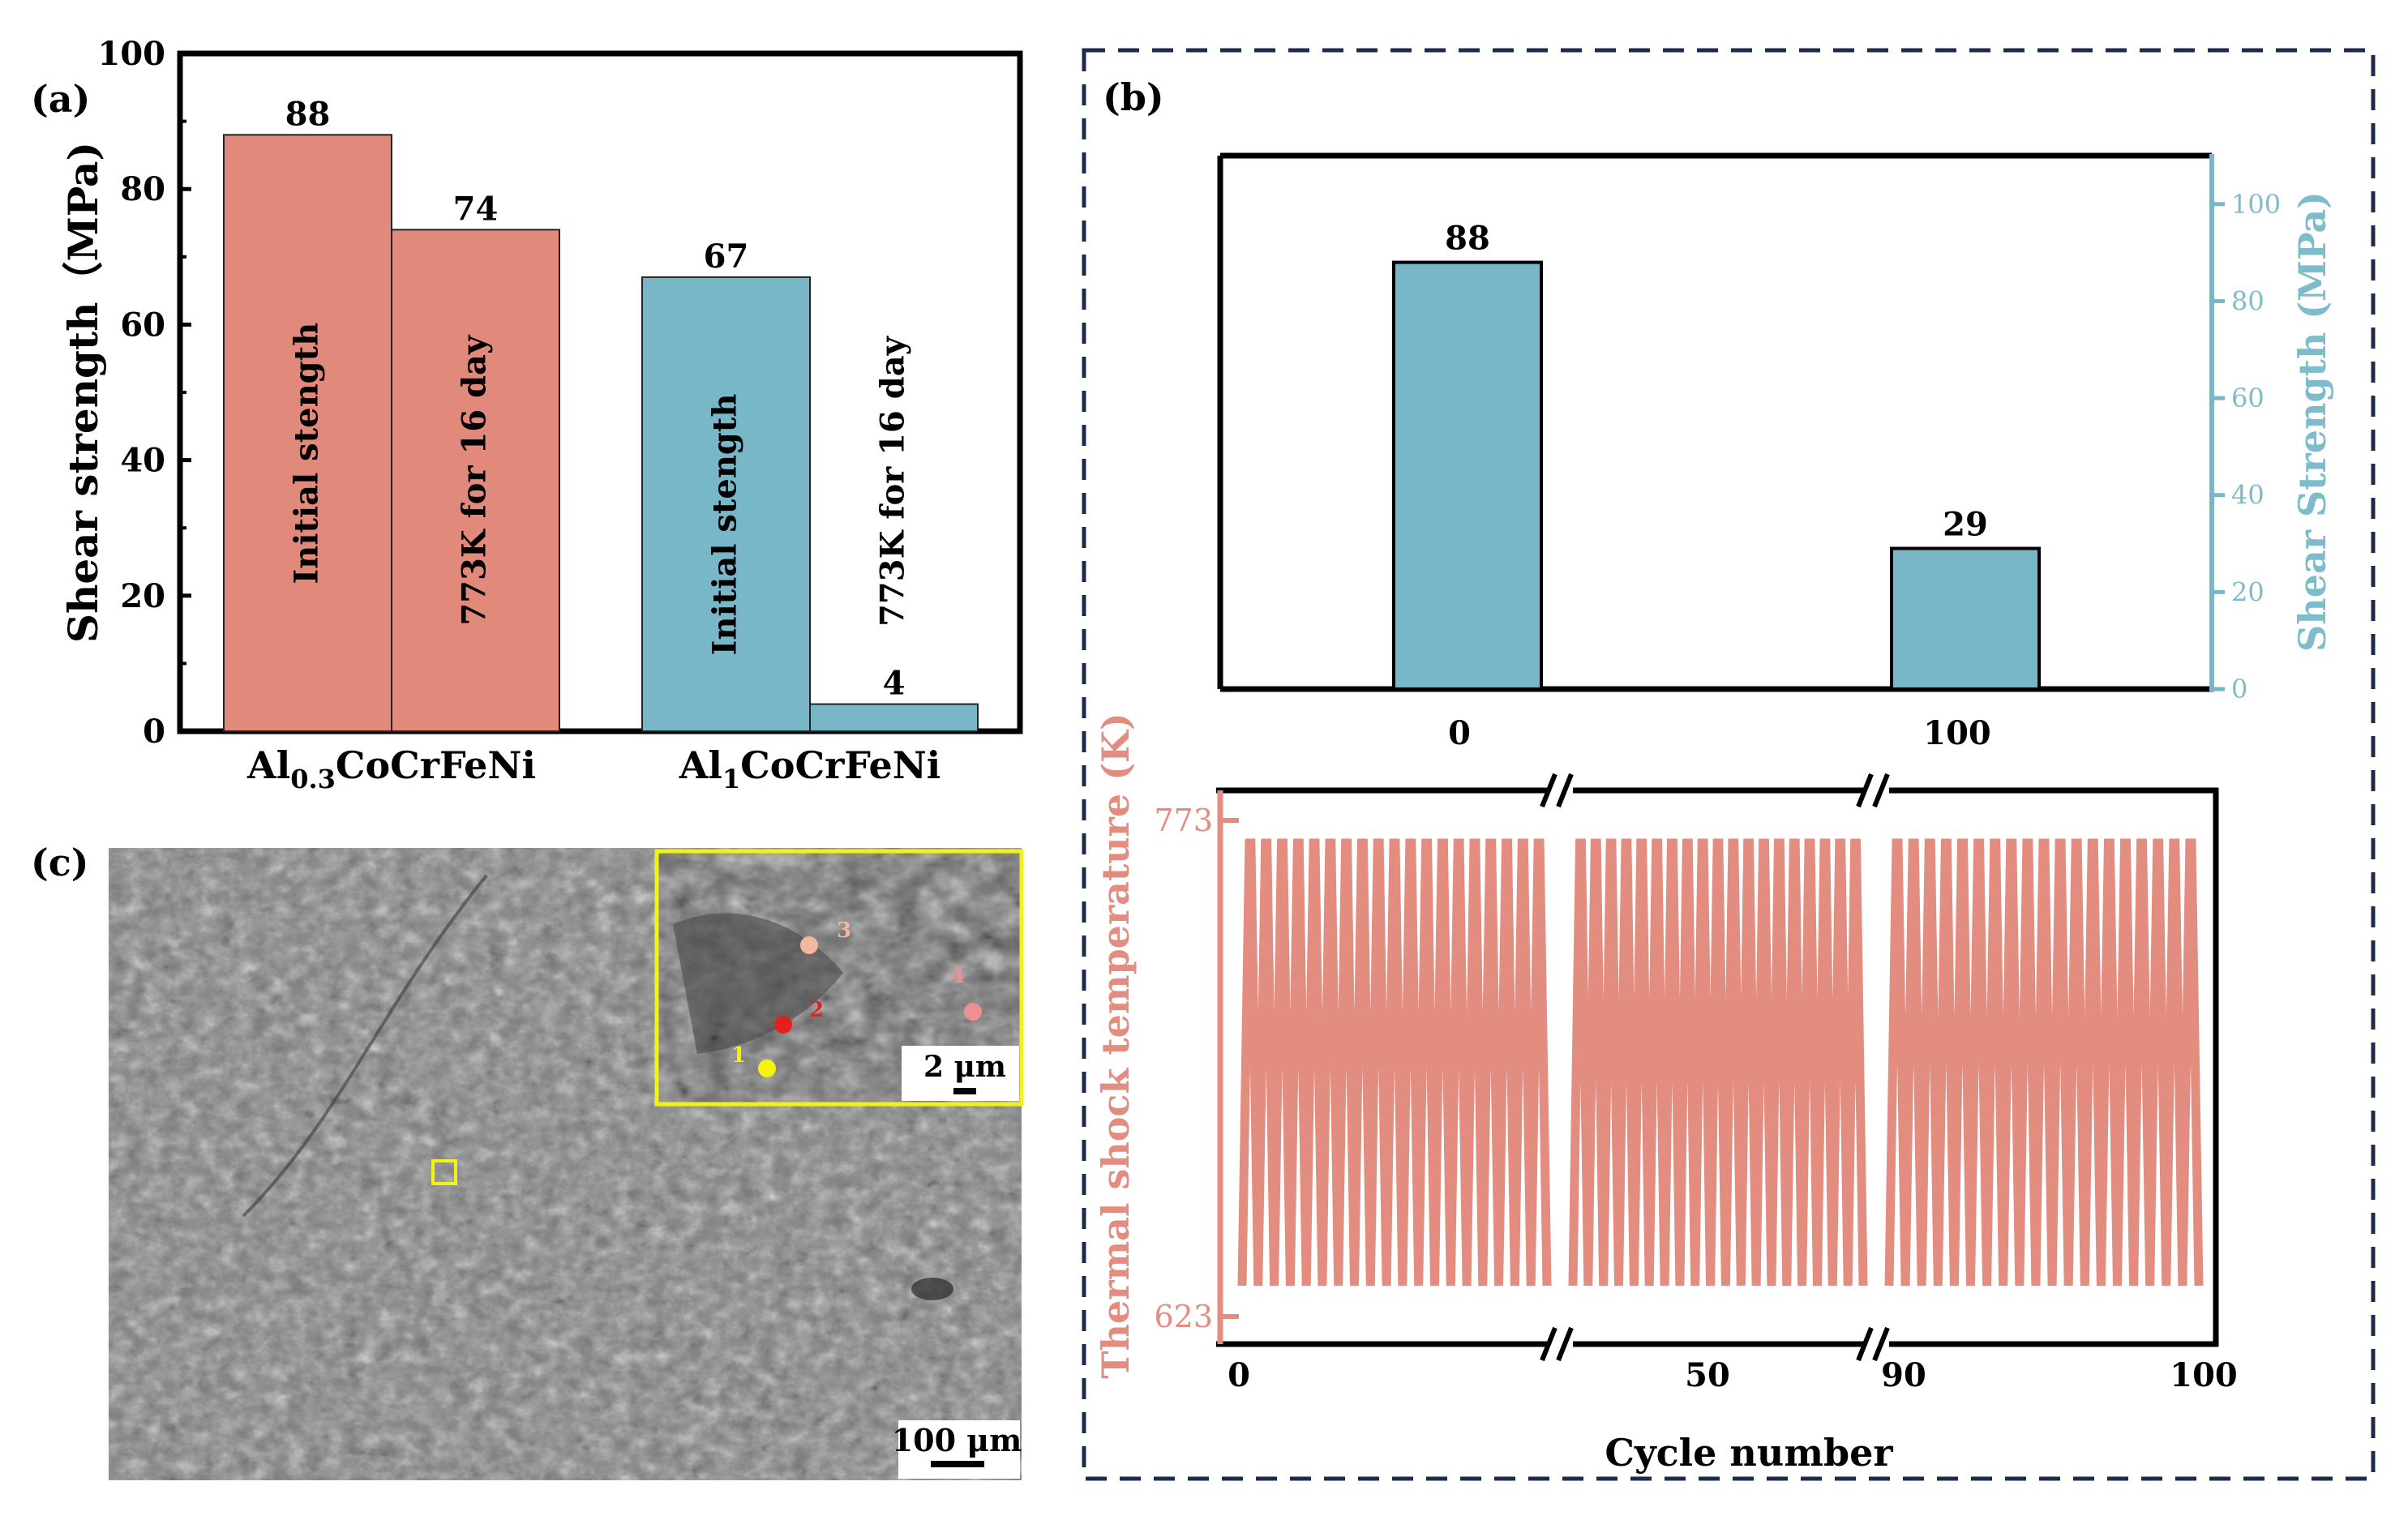 This screenshot has width=2408, height=1520. I want to click on panel-a-x-axis: Al0.3CoCrFeNi Al1CoCrFeNi, so click(593, 768).